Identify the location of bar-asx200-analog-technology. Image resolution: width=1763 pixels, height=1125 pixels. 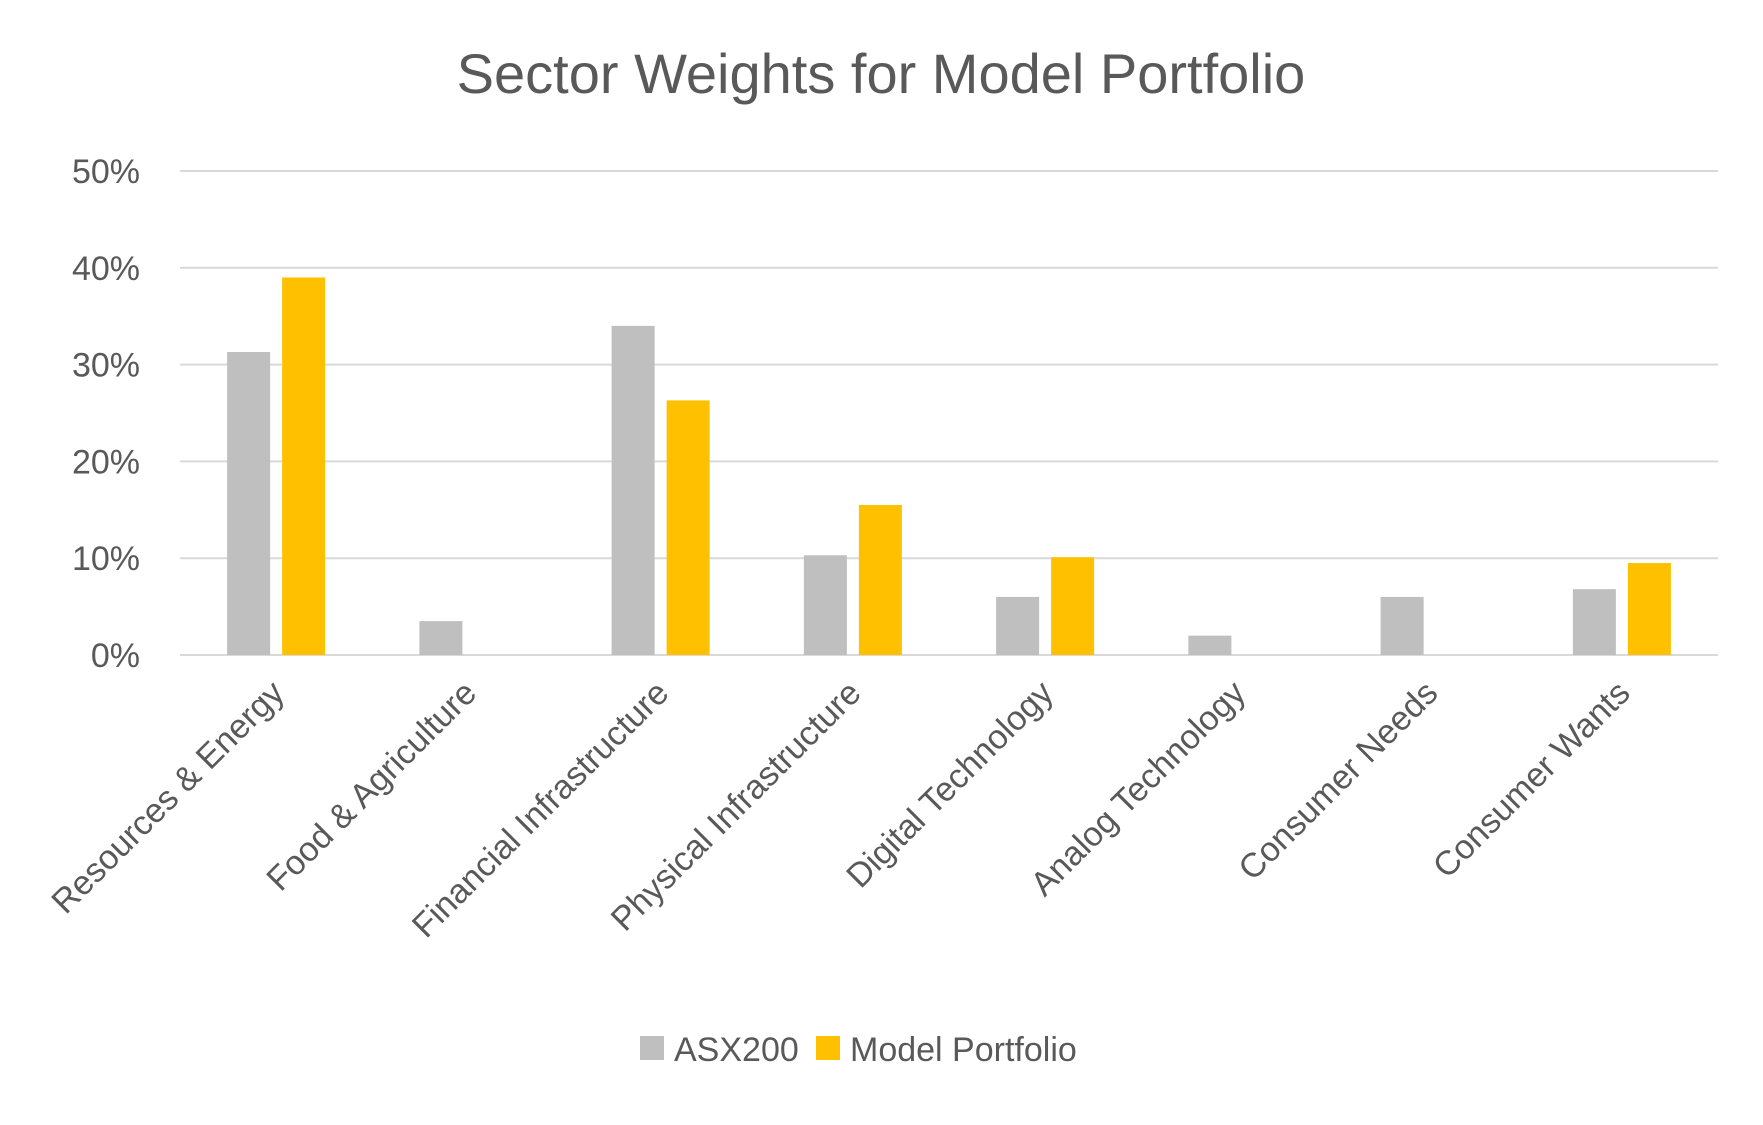
(1210, 645).